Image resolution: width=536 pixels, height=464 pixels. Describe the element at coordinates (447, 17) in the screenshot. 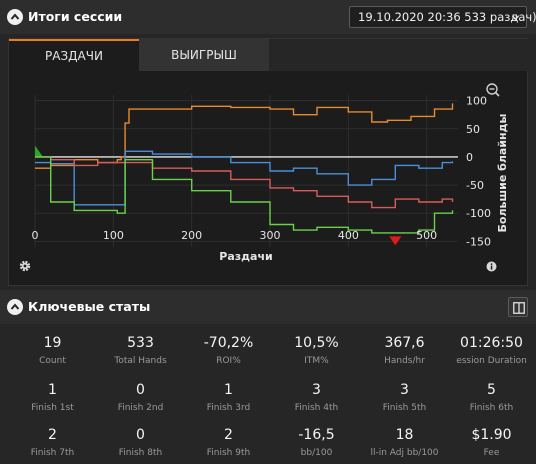

I see `session-dropdown-value: 19.10.2020 20:36 533 раздач)` at that location.